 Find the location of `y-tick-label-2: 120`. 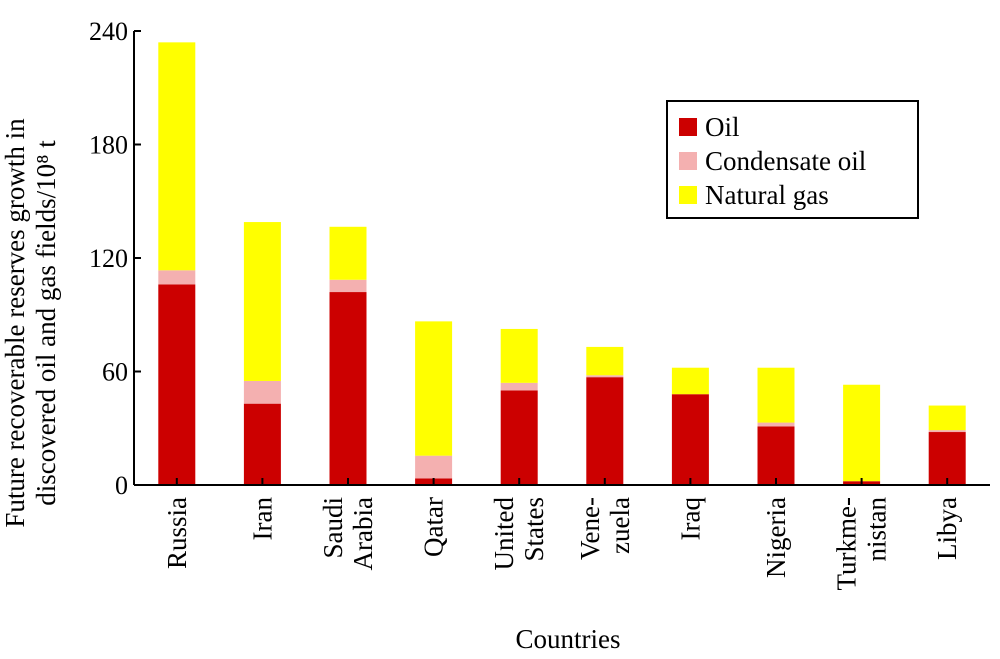

y-tick-label-2: 120 is located at coordinates (108, 258).